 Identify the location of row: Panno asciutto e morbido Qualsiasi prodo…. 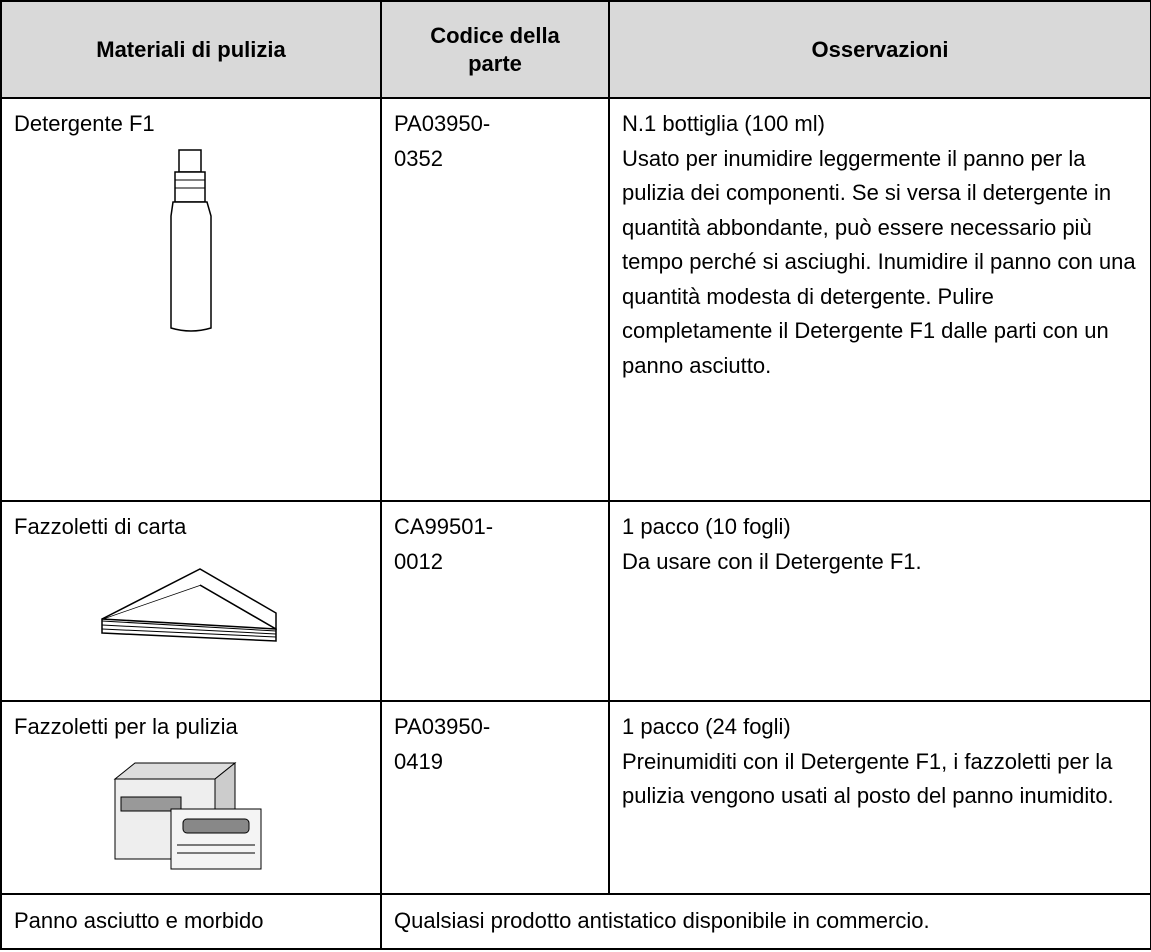
(575, 921).